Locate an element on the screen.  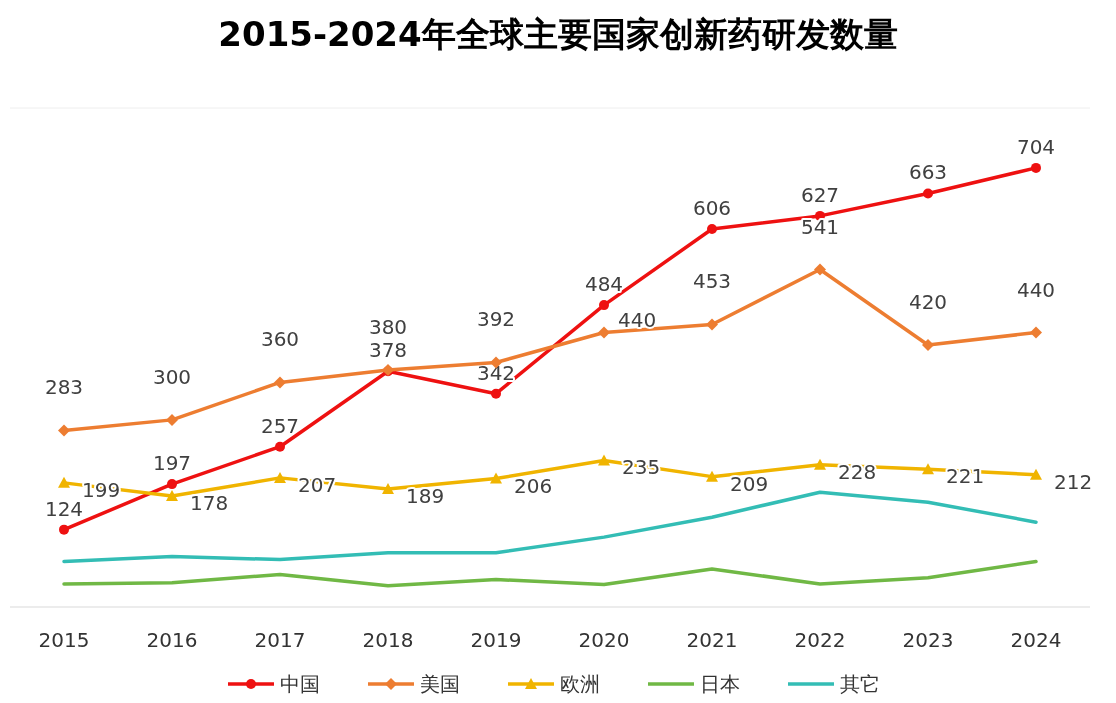
x-tick-label: 2017 is located at coordinates (280, 640).